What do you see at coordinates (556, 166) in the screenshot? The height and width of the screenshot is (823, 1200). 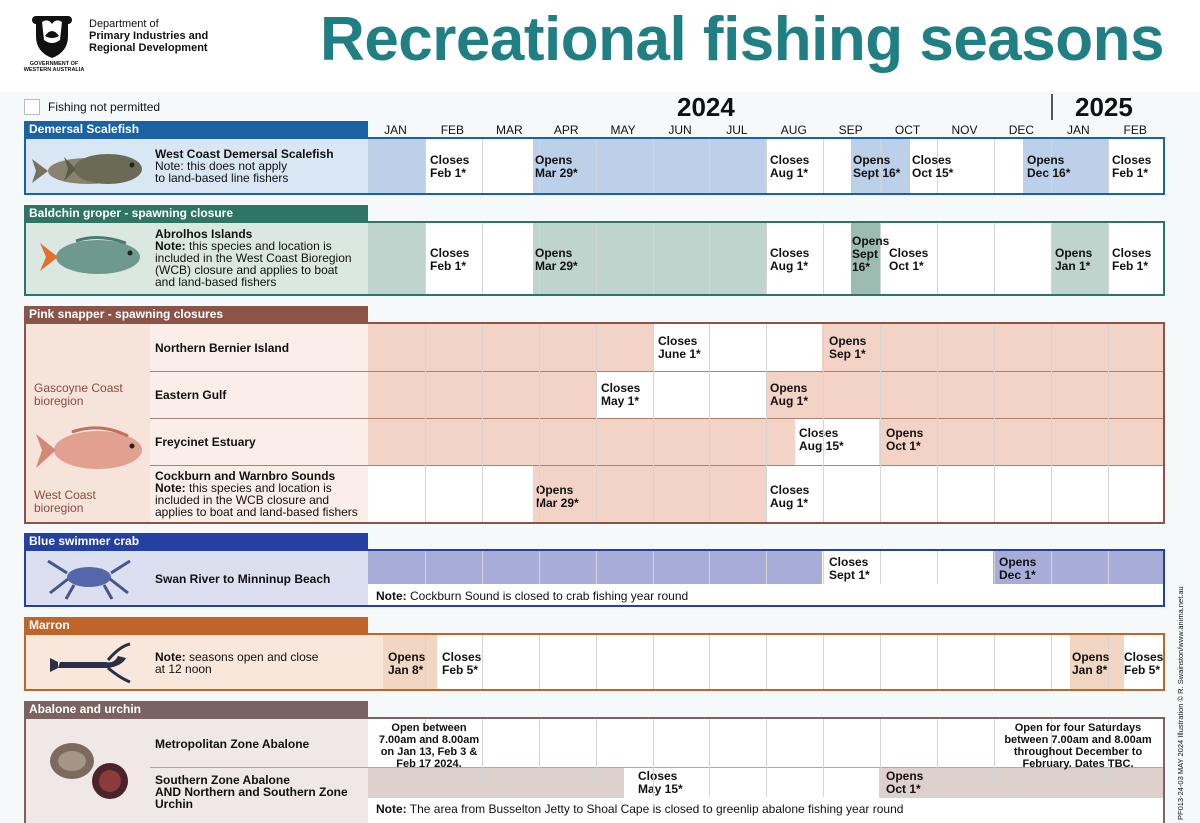 I see `demersal-opens-mar29: Opens Mar 29*` at bounding box center [556, 166].